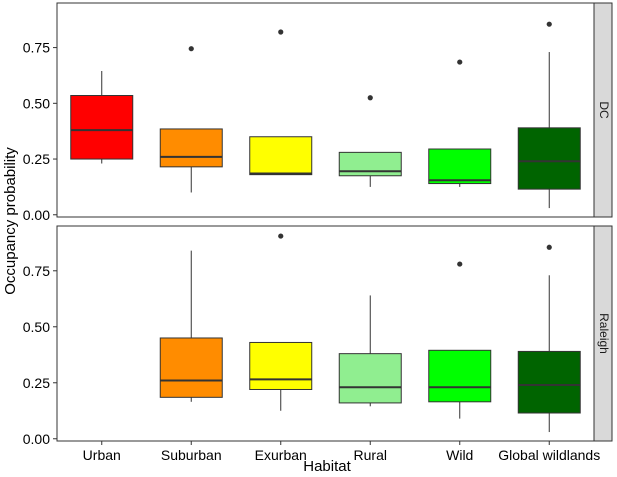 The height and width of the screenshot is (477, 617). Describe the element at coordinates (191, 455) in the screenshot. I see `x-tick-label: Suburban` at that location.